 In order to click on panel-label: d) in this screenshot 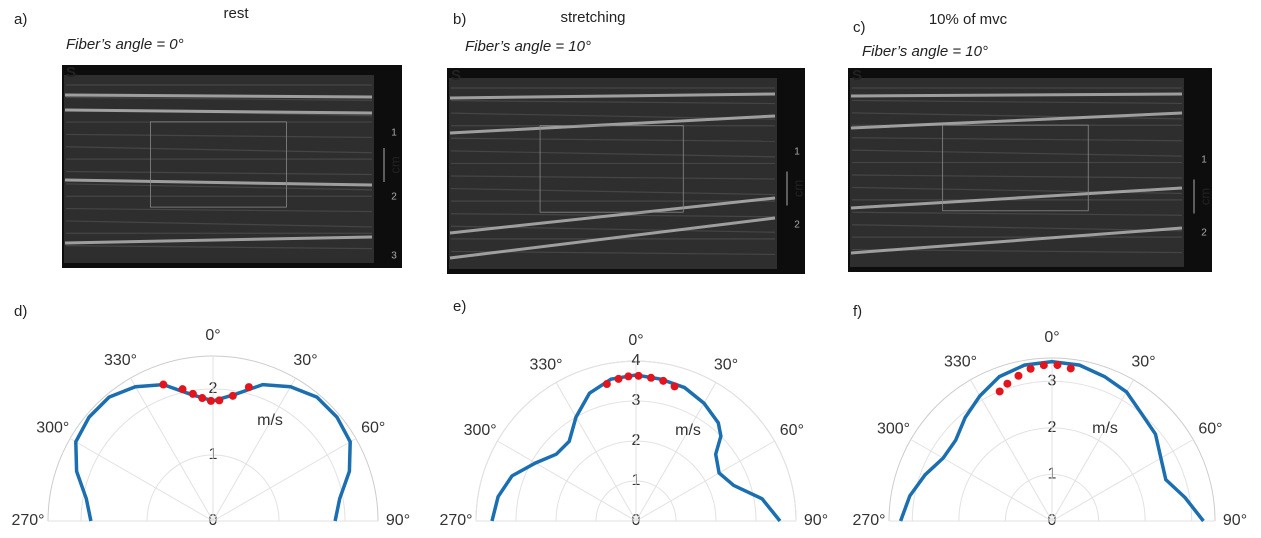, I will do `click(20, 311)`.